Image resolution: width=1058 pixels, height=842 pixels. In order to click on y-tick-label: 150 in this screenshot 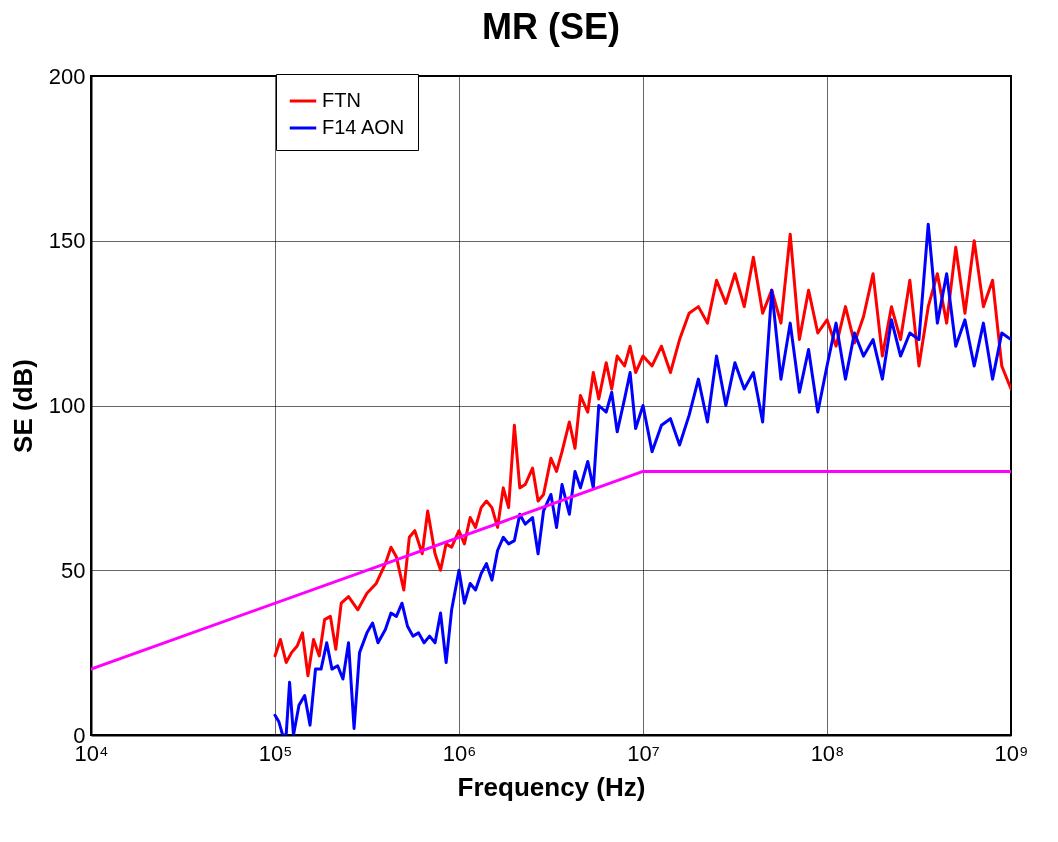, I will do `click(67, 241)`.